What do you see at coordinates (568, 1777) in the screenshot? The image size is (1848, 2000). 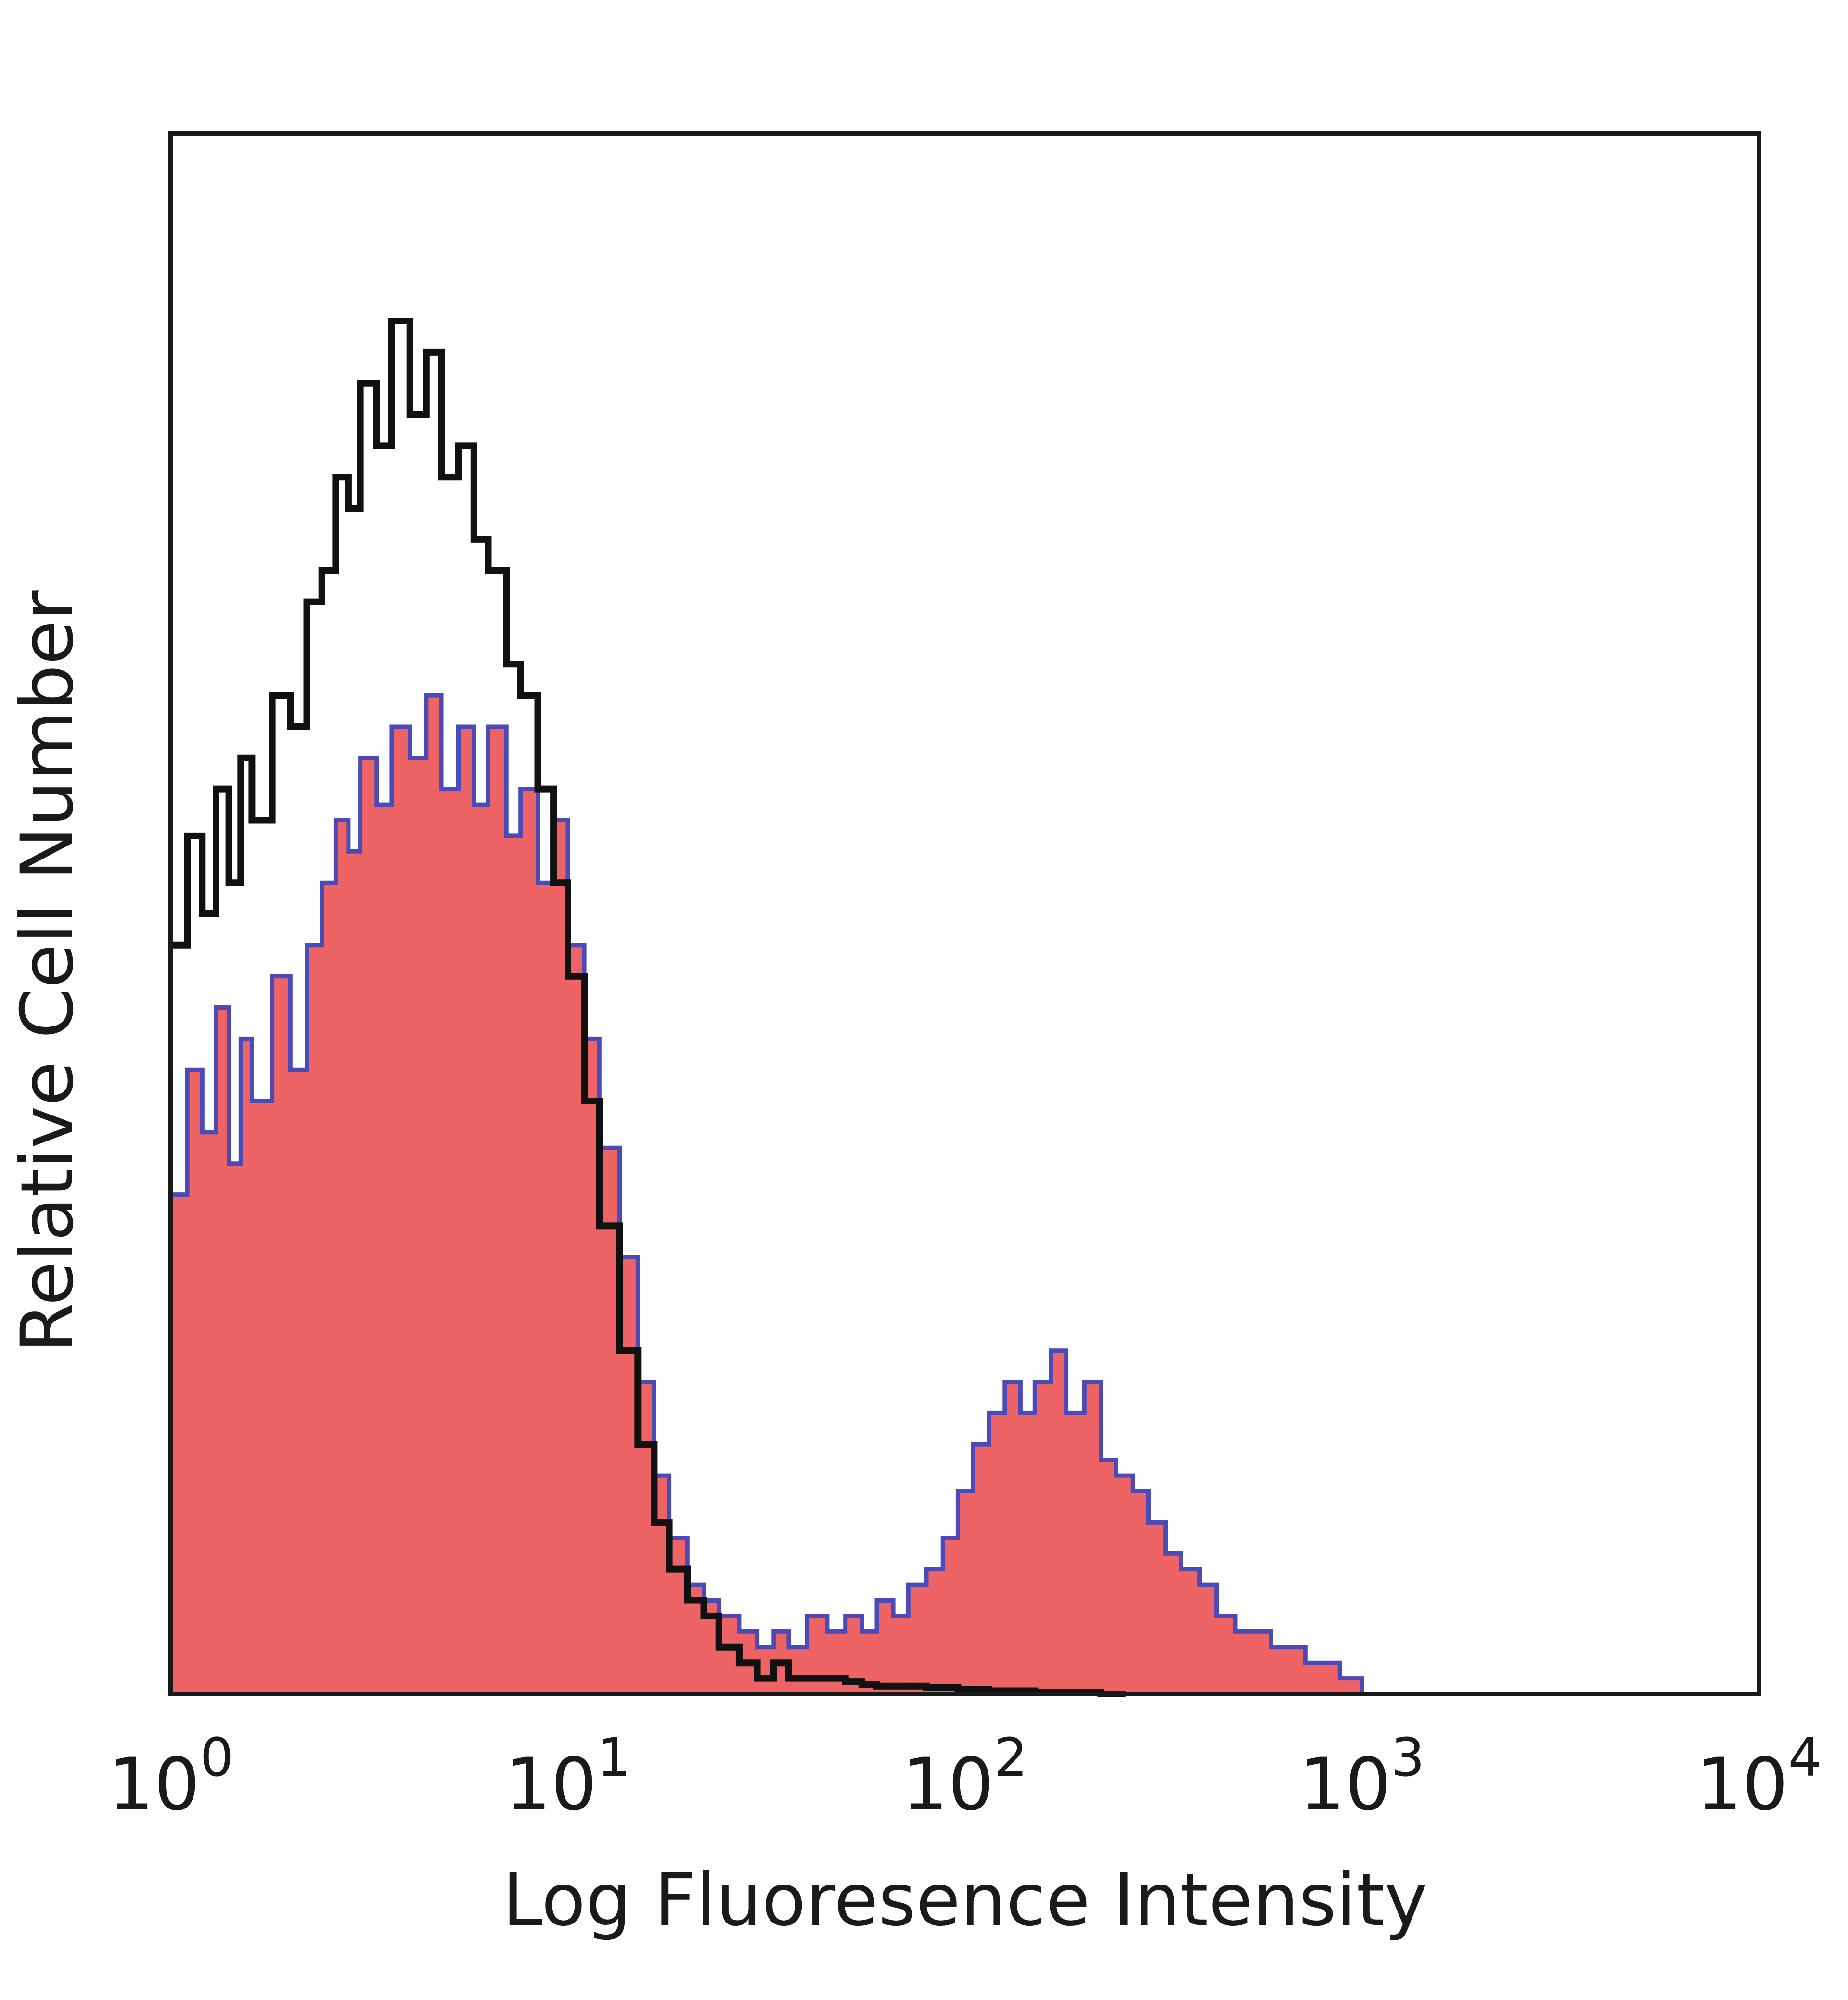 I see `x-tick-label: 10¹` at bounding box center [568, 1777].